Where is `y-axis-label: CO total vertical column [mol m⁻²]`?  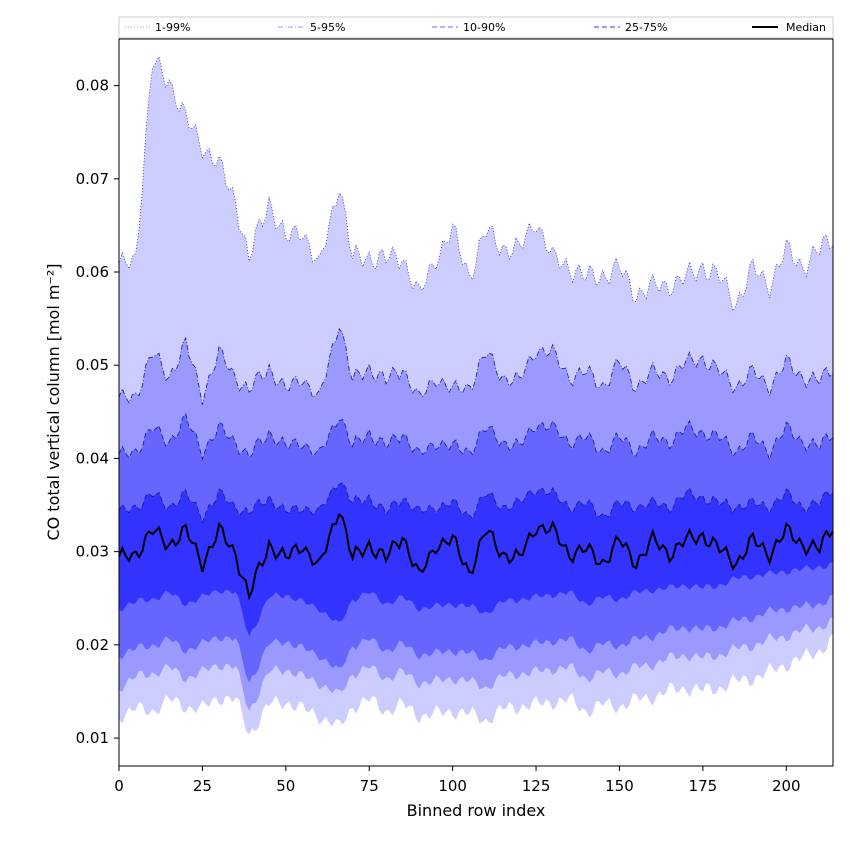 y-axis-label: CO total vertical column [mol m⁻²] is located at coordinates (53, 401).